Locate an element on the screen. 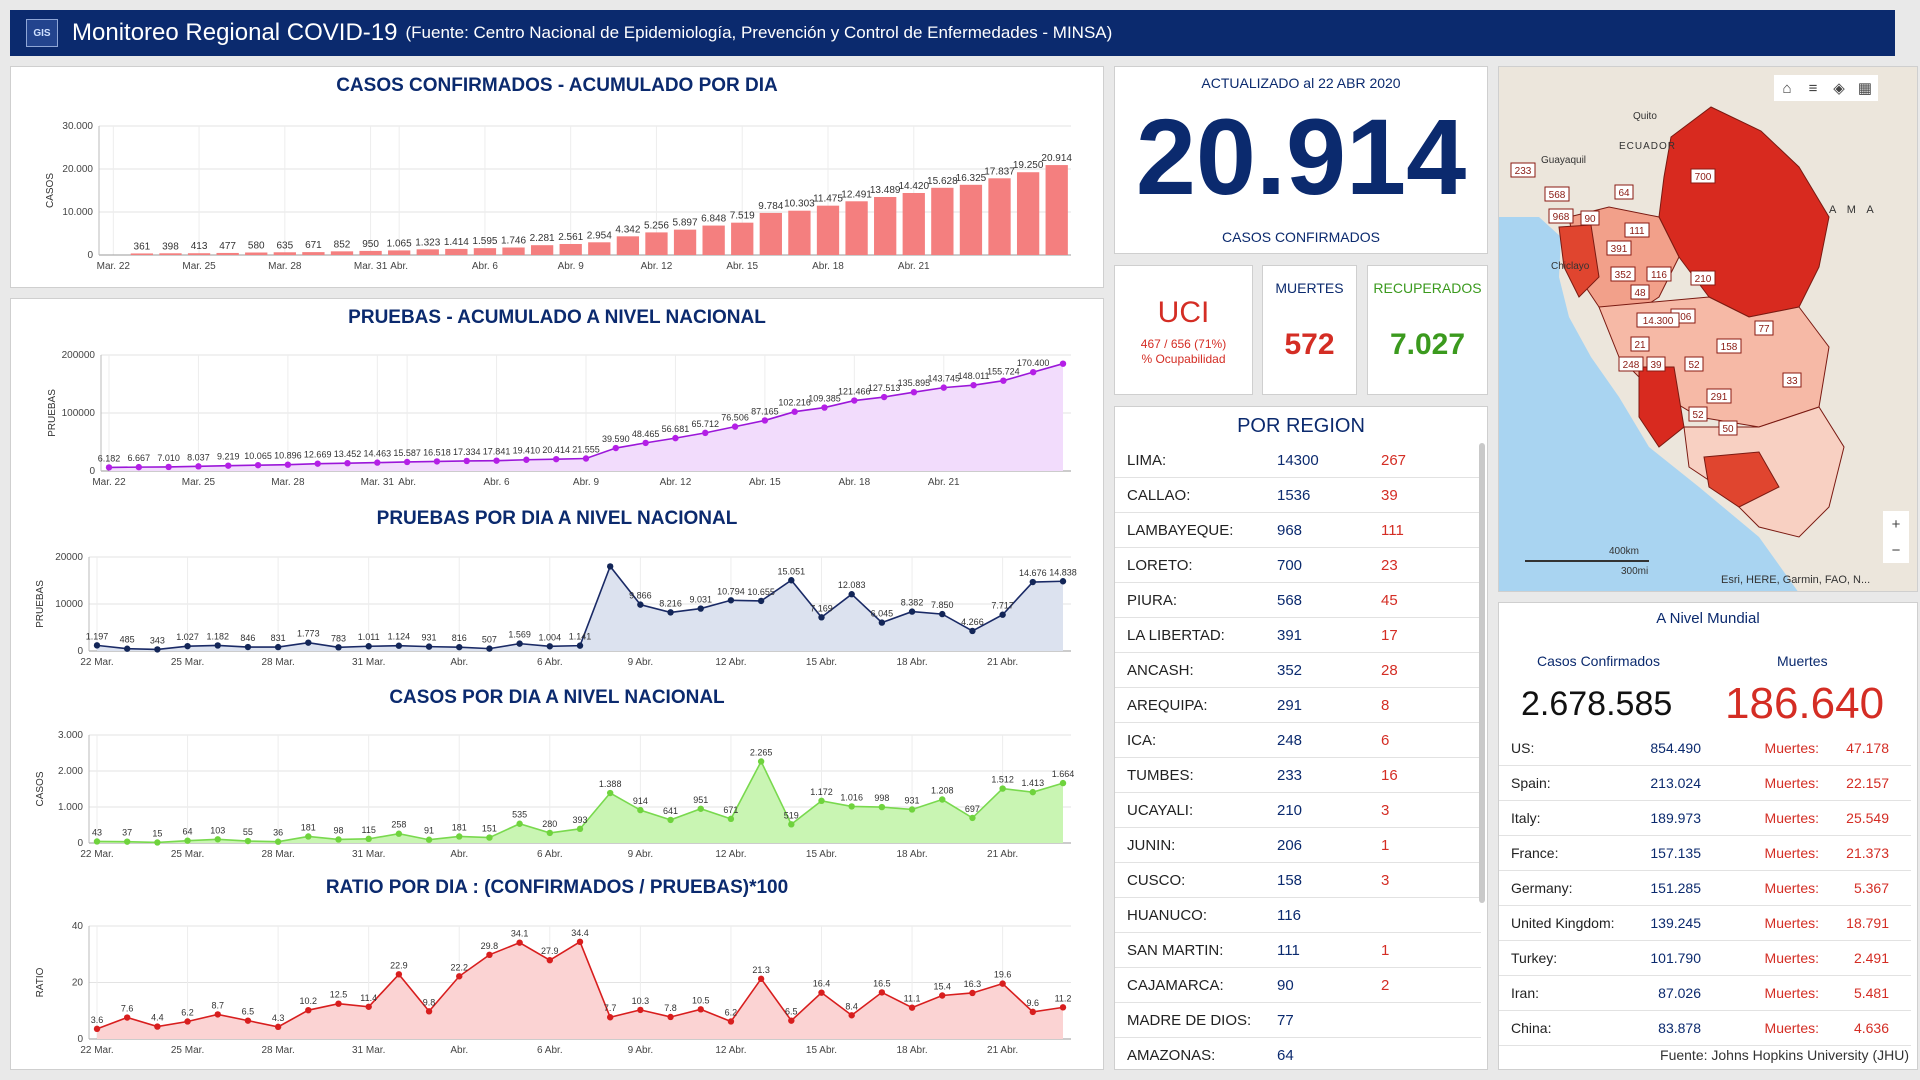  map-region-badge: 64 is located at coordinates (1624, 192).